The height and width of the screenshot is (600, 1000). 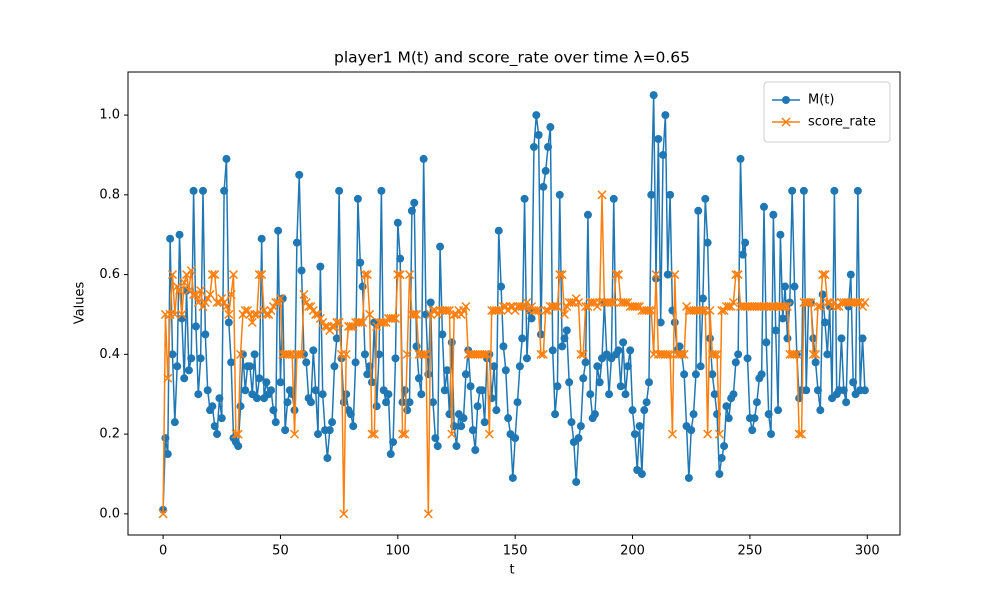 What do you see at coordinates (515, 551) in the screenshot?
I see `x-tick-label: 150` at bounding box center [515, 551].